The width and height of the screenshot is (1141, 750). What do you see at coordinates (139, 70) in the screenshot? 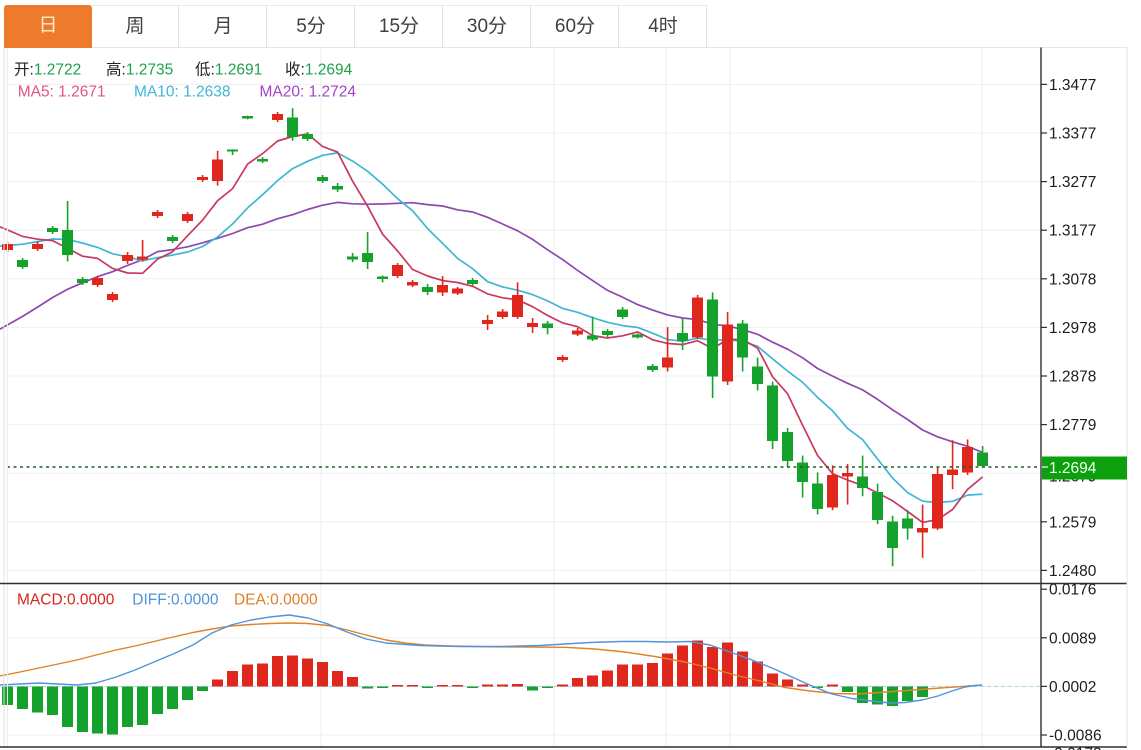
I see `svg-text: 高:1.2735` at bounding box center [139, 70].